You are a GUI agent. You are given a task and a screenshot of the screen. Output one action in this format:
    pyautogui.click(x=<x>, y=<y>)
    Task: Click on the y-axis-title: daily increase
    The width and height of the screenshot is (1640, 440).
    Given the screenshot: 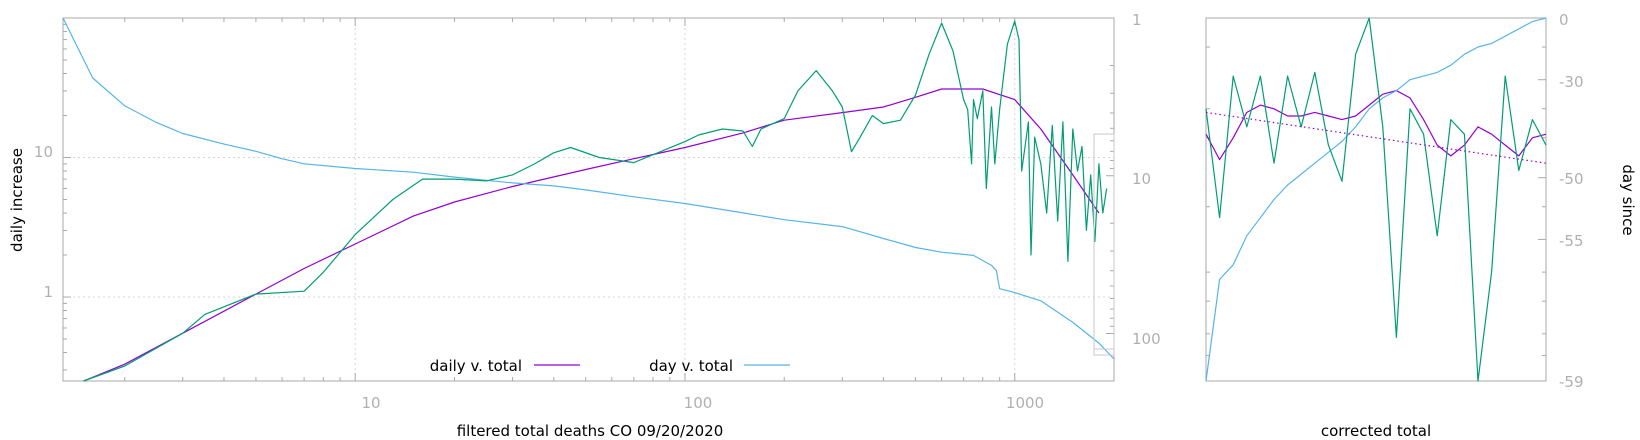 What is the action you would take?
    pyautogui.click(x=17, y=200)
    